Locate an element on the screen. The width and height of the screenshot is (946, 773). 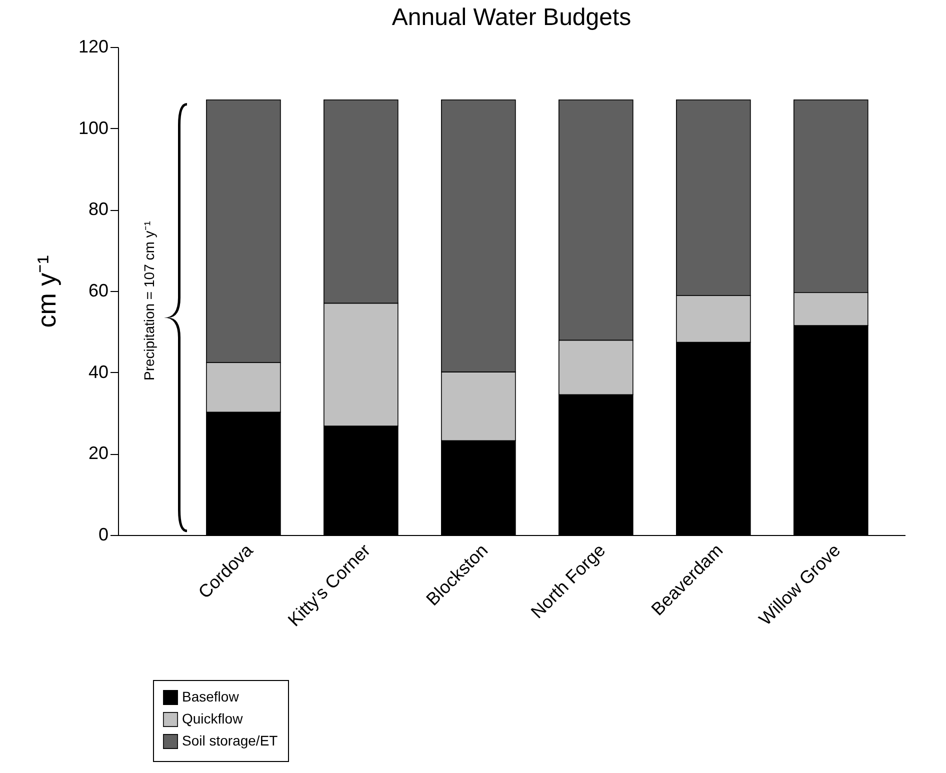
y-axis-title: cm y⁻¹ is located at coordinates (46, 291).